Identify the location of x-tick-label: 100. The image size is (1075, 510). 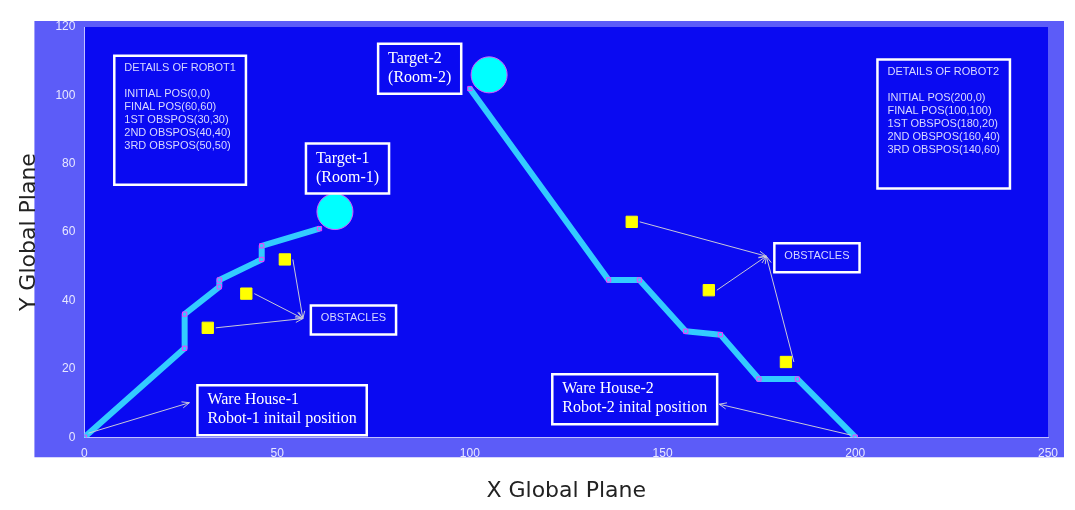
(470, 452).